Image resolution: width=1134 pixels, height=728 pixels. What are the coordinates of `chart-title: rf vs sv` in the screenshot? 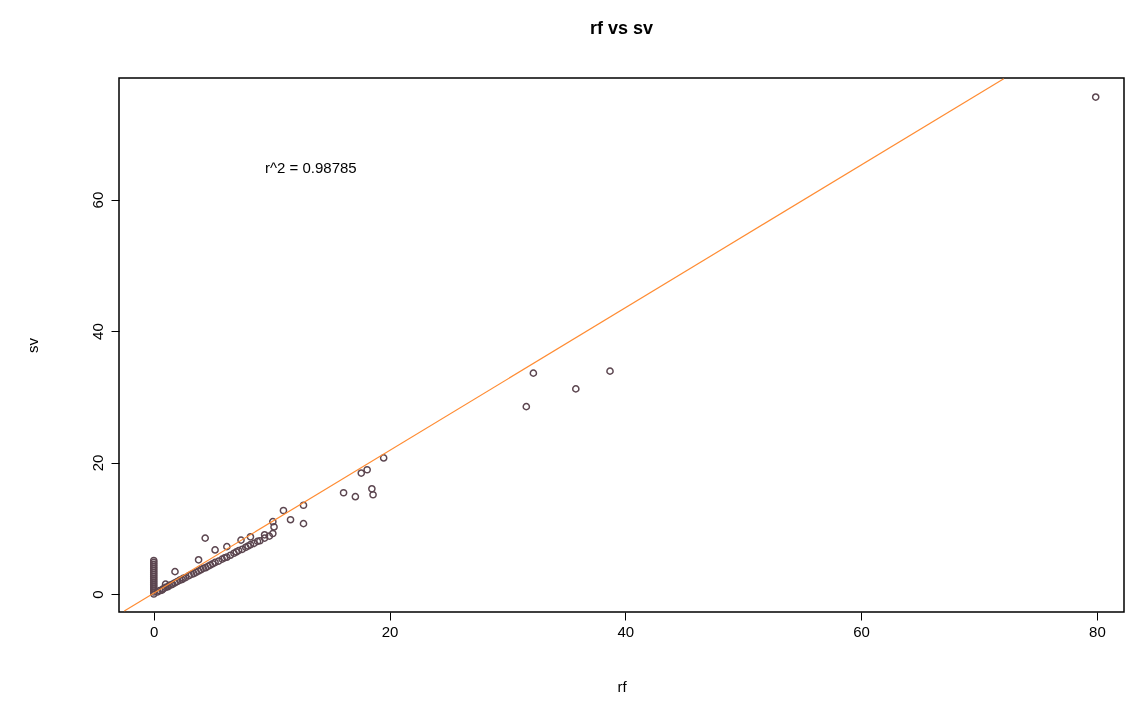 It's located at (621, 28).